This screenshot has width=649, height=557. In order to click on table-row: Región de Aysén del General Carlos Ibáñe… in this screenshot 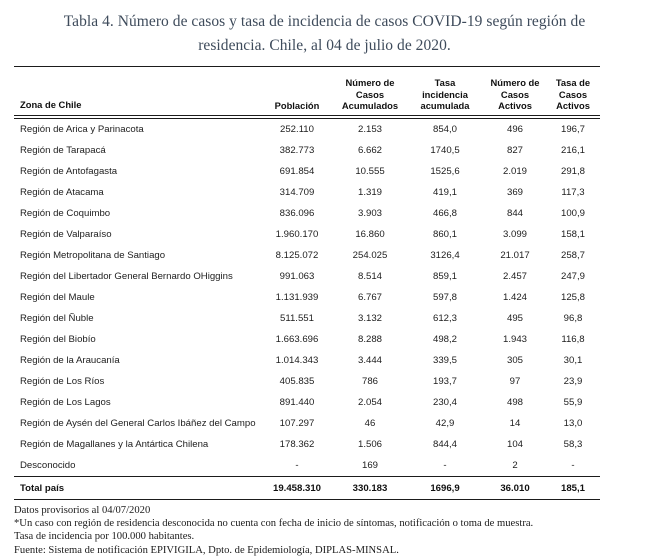, I will do `click(307, 423)`.